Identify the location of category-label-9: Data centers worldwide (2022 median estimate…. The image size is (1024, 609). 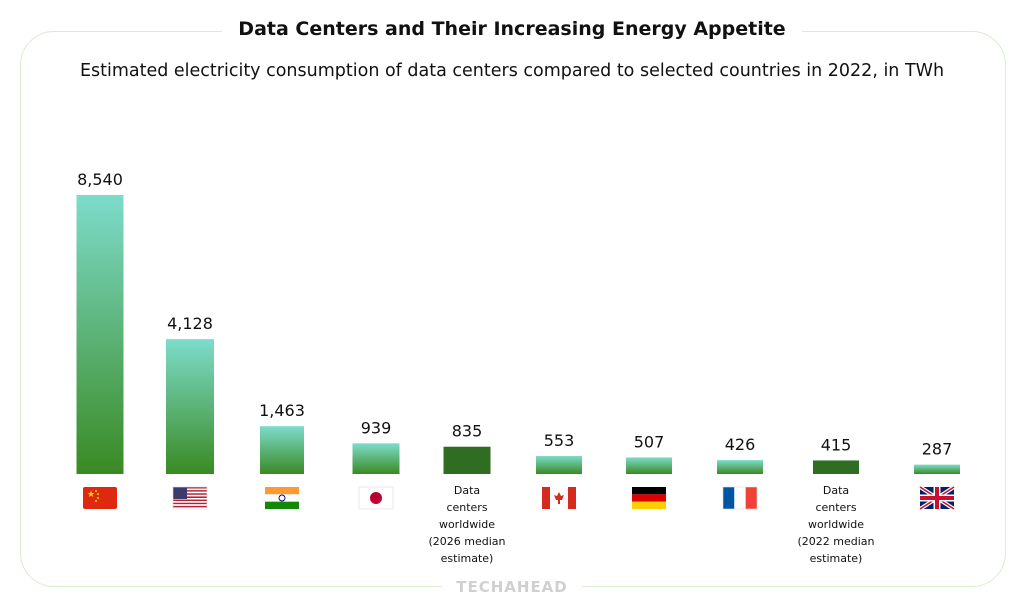
(835, 524).